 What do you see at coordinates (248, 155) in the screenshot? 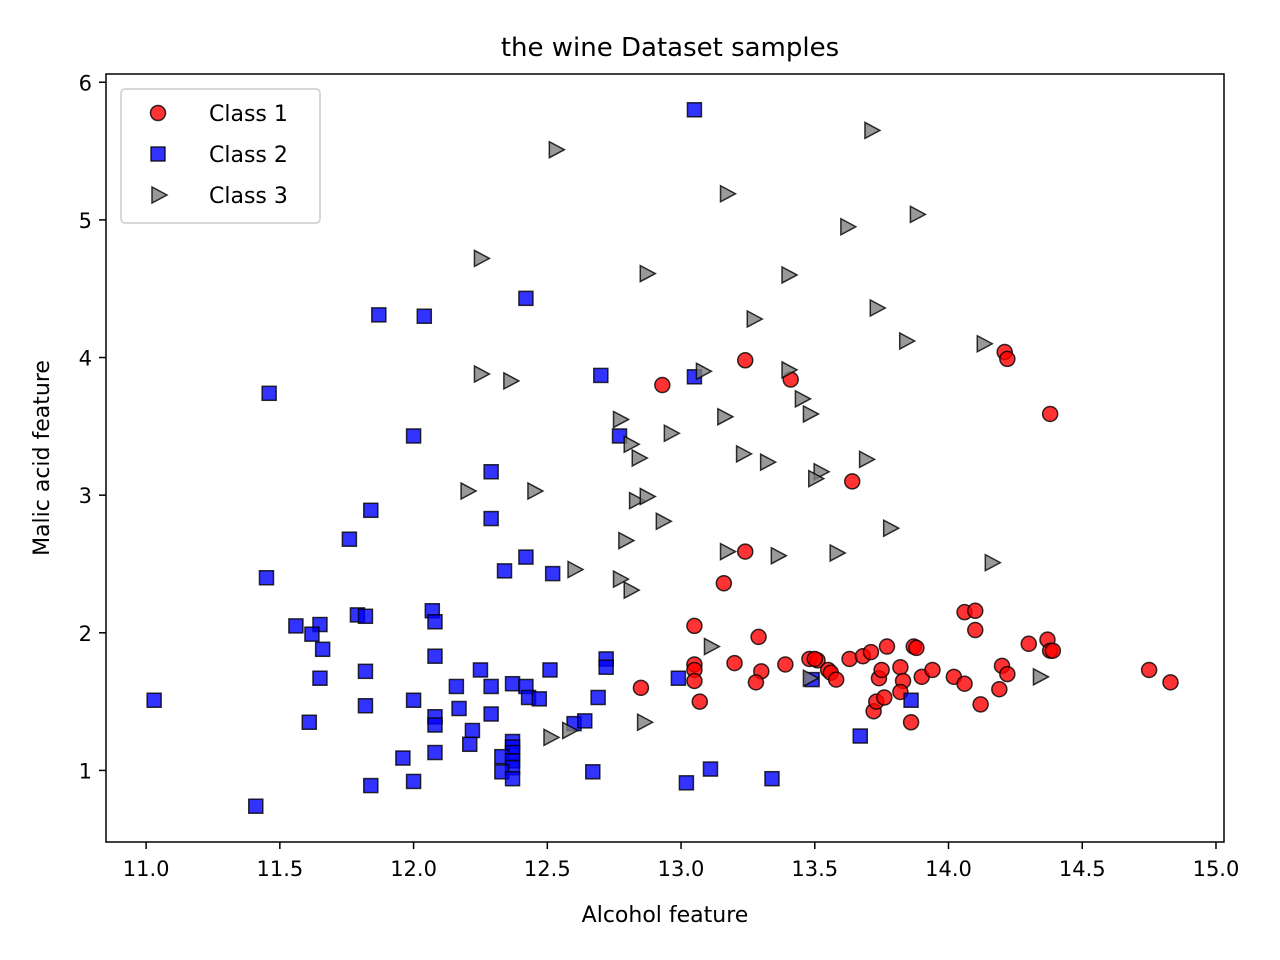
I see `legend-label: Class 2` at bounding box center [248, 155].